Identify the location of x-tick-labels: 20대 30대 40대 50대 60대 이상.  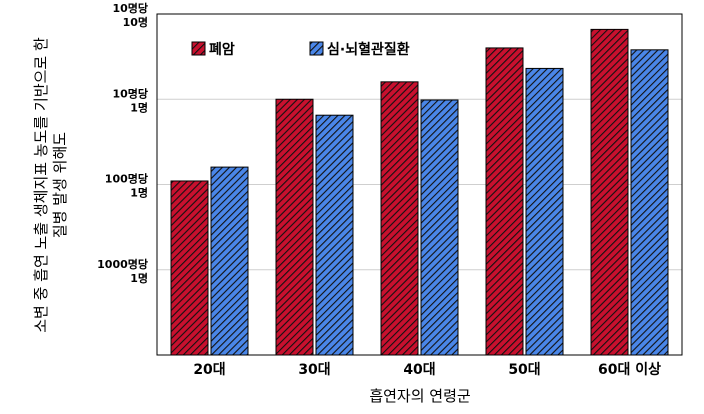
(427, 369).